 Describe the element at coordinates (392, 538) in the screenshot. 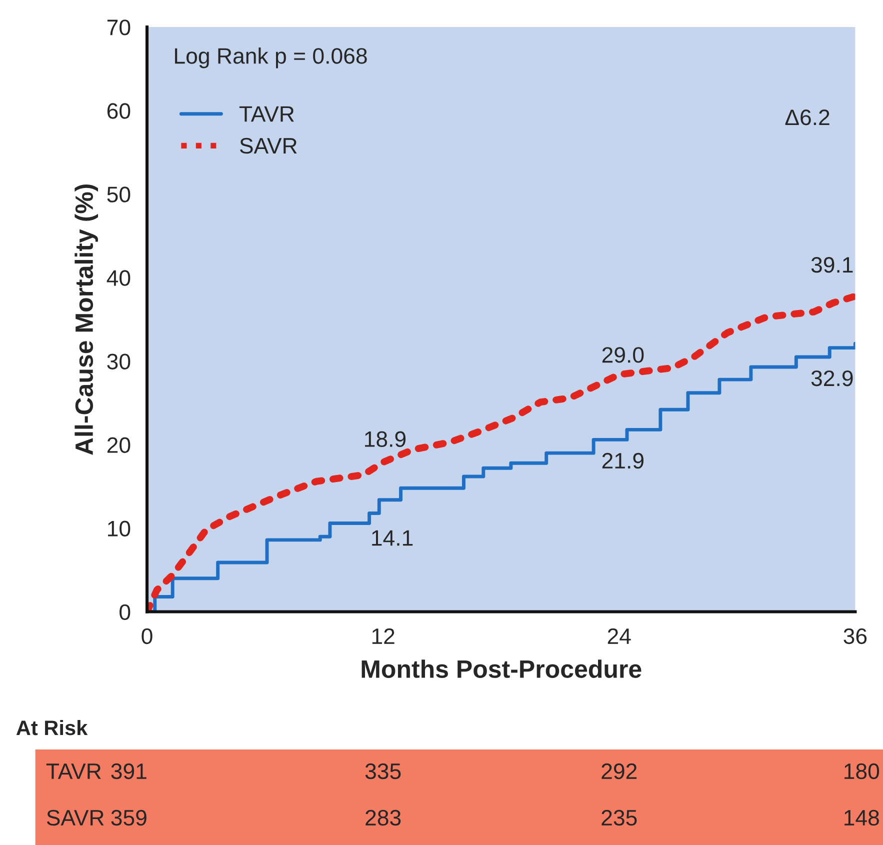

I see `annotation: 14.1` at that location.